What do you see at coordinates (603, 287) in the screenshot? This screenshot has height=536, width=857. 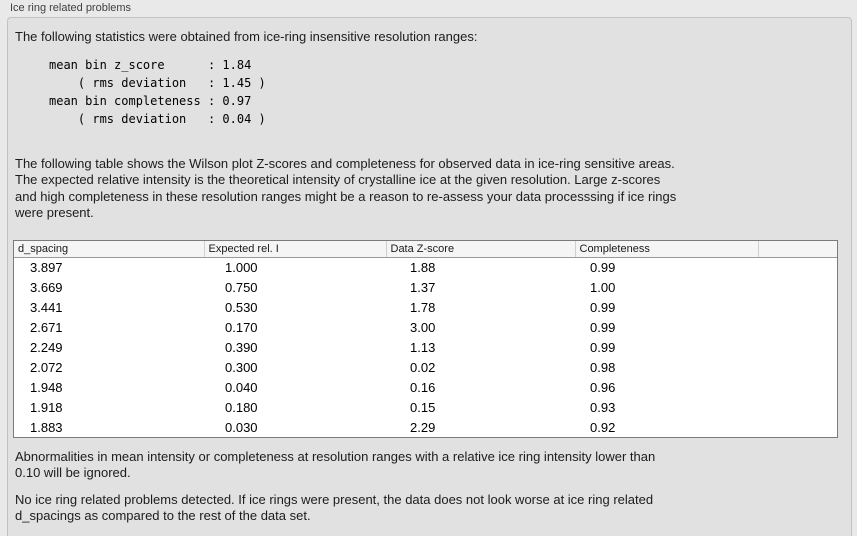 I see `table-cell: 1.00` at bounding box center [603, 287].